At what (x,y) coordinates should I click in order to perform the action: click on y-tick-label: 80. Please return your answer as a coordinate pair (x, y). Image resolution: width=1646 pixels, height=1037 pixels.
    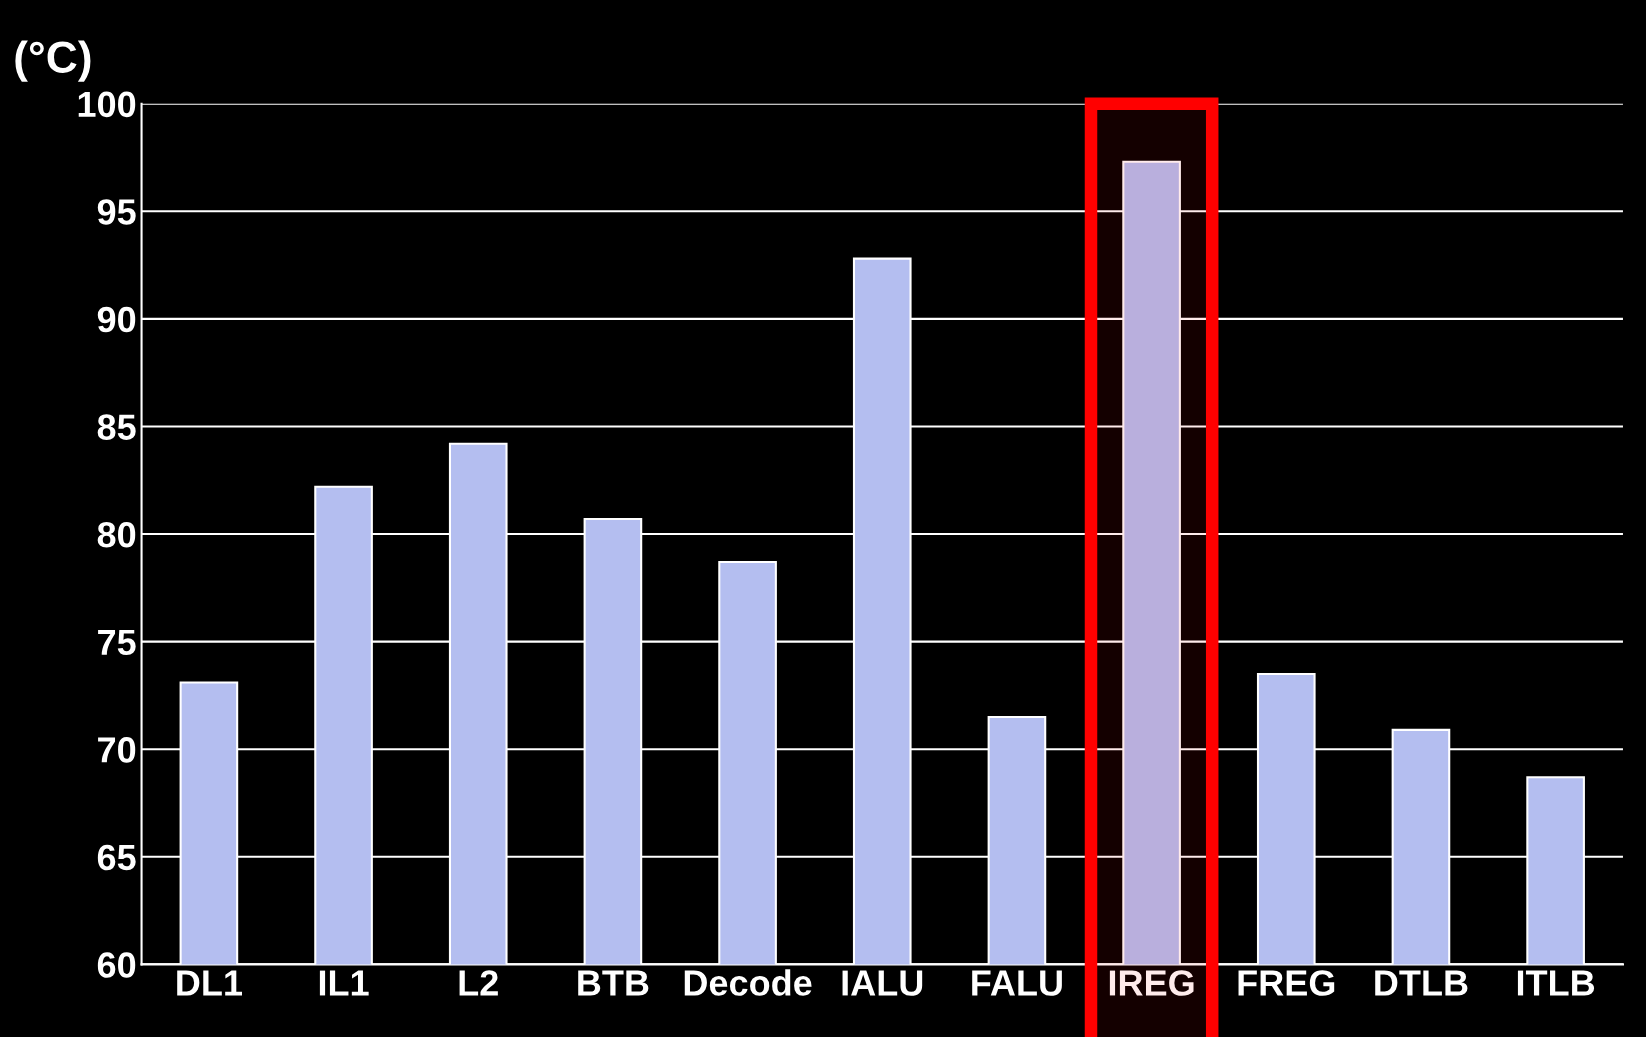
    Looking at the image, I should click on (116, 534).